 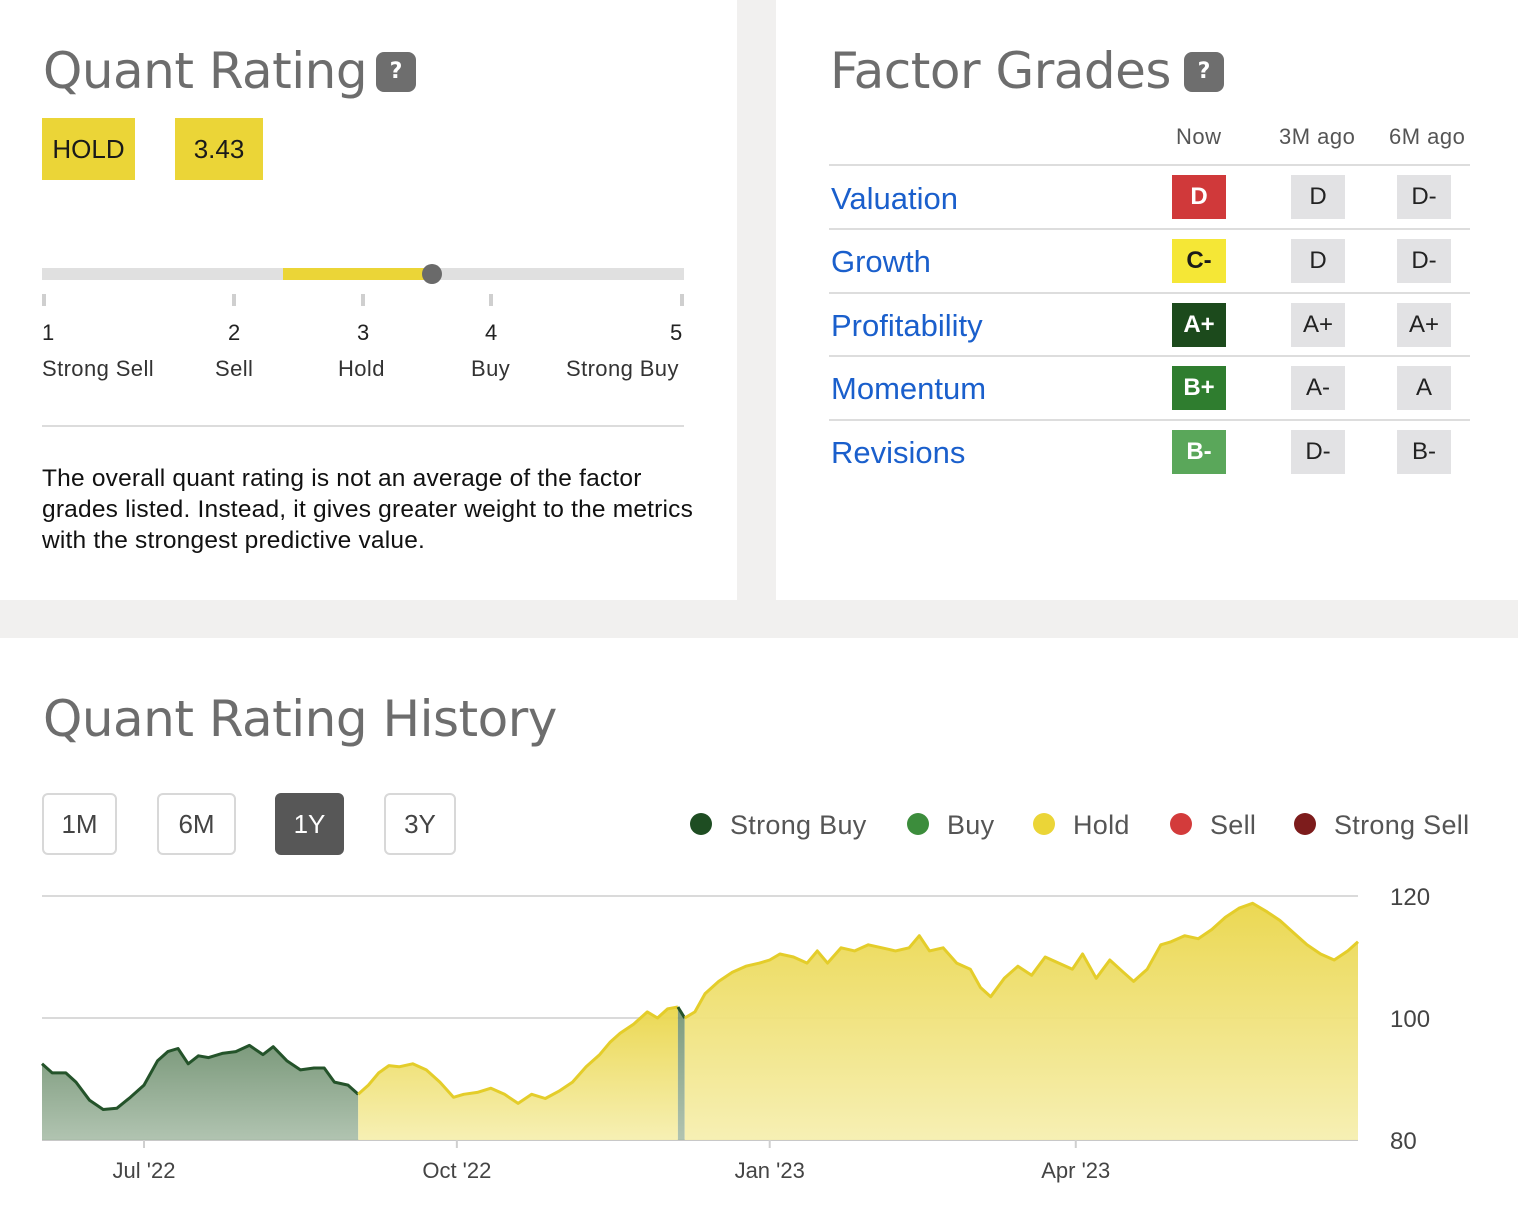 I want to click on scale-label-strong-buy: Strong Buy, so click(x=622, y=368).